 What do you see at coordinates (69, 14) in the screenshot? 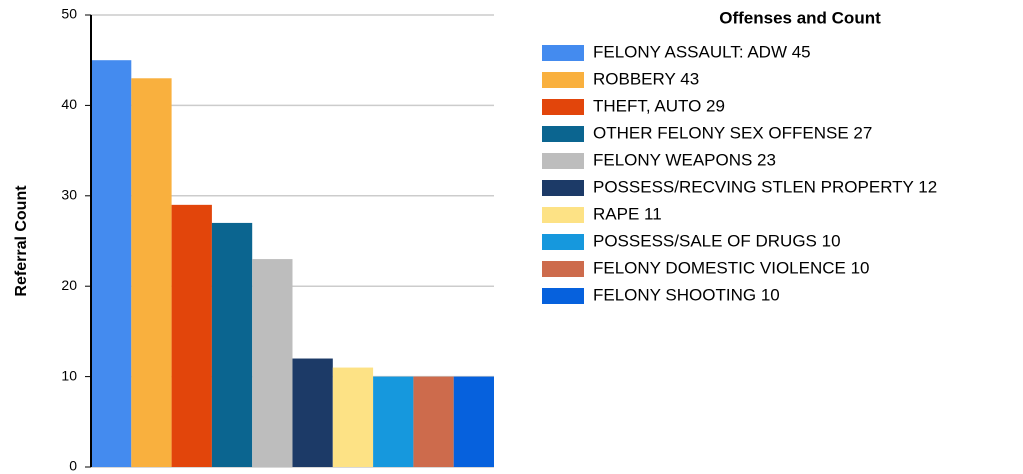
I see `y-tick-label: 50` at bounding box center [69, 14].